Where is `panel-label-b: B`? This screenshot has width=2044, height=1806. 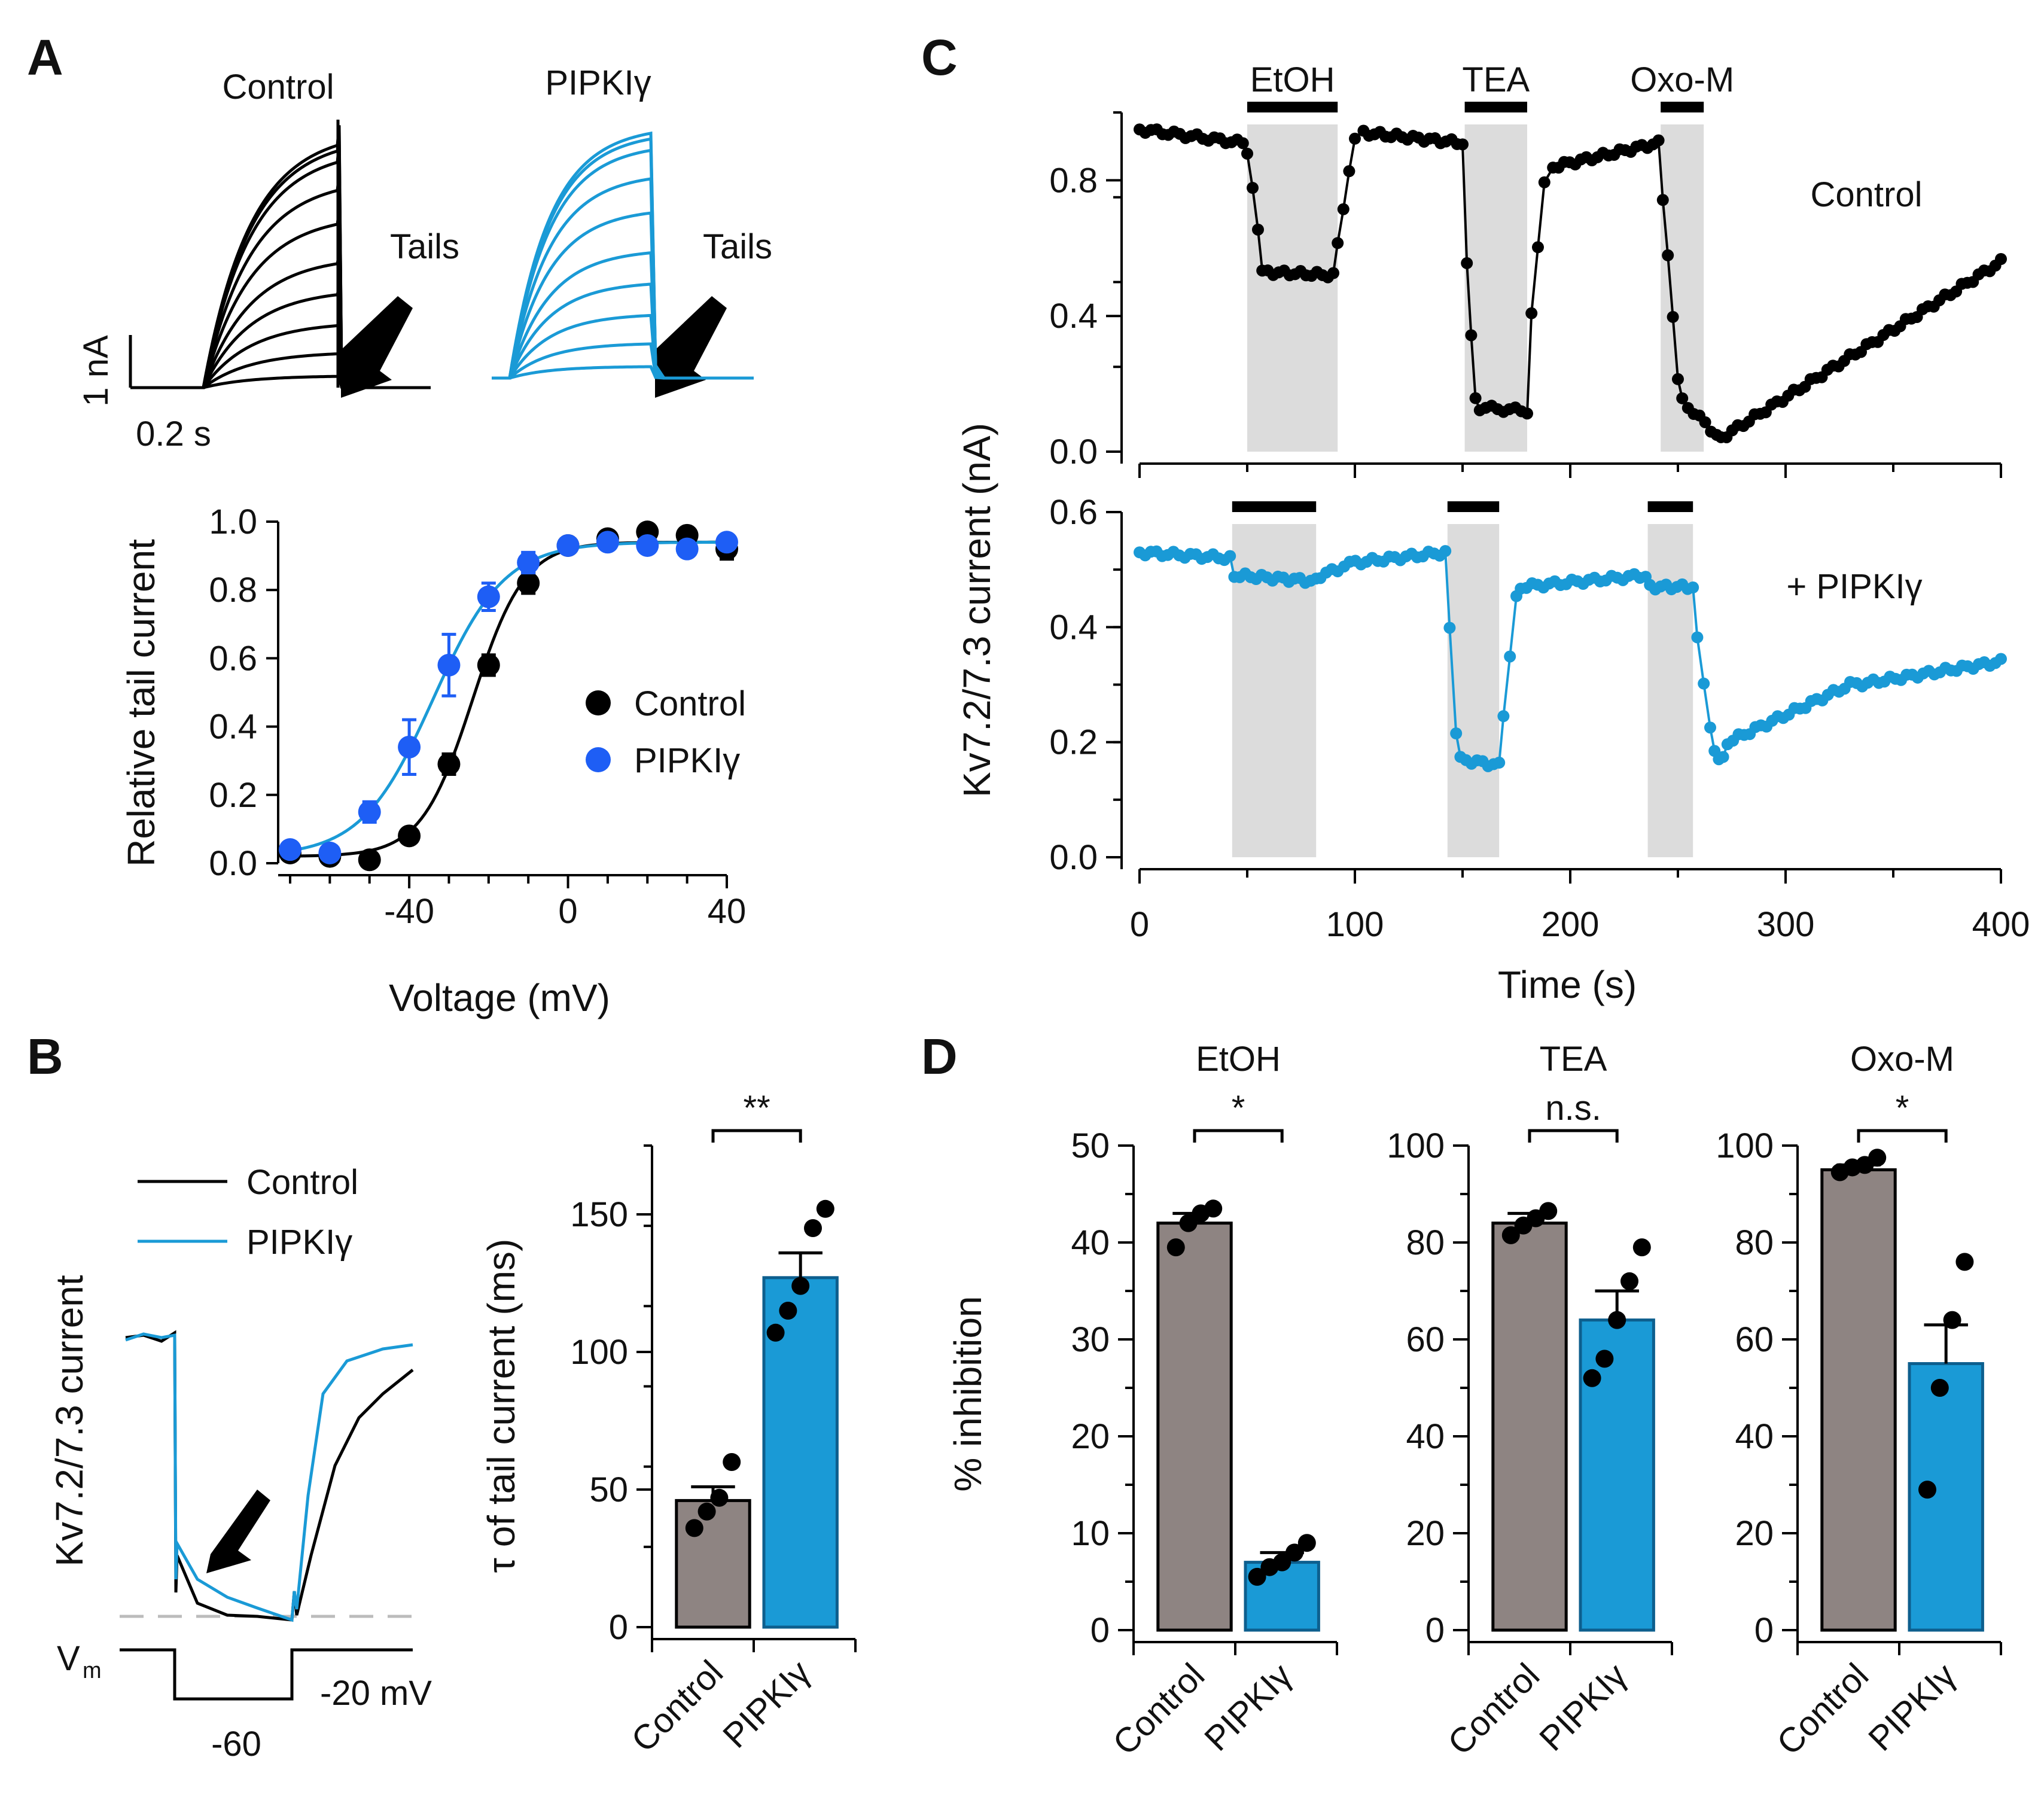 panel-label-b: B is located at coordinates (45, 1056).